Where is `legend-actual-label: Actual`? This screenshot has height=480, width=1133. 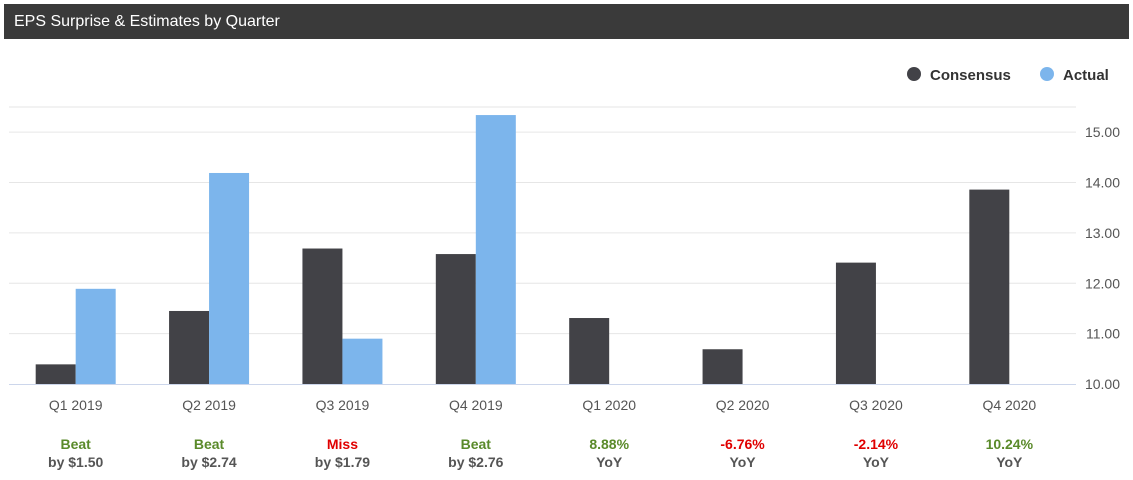 legend-actual-label: Actual is located at coordinates (1086, 75).